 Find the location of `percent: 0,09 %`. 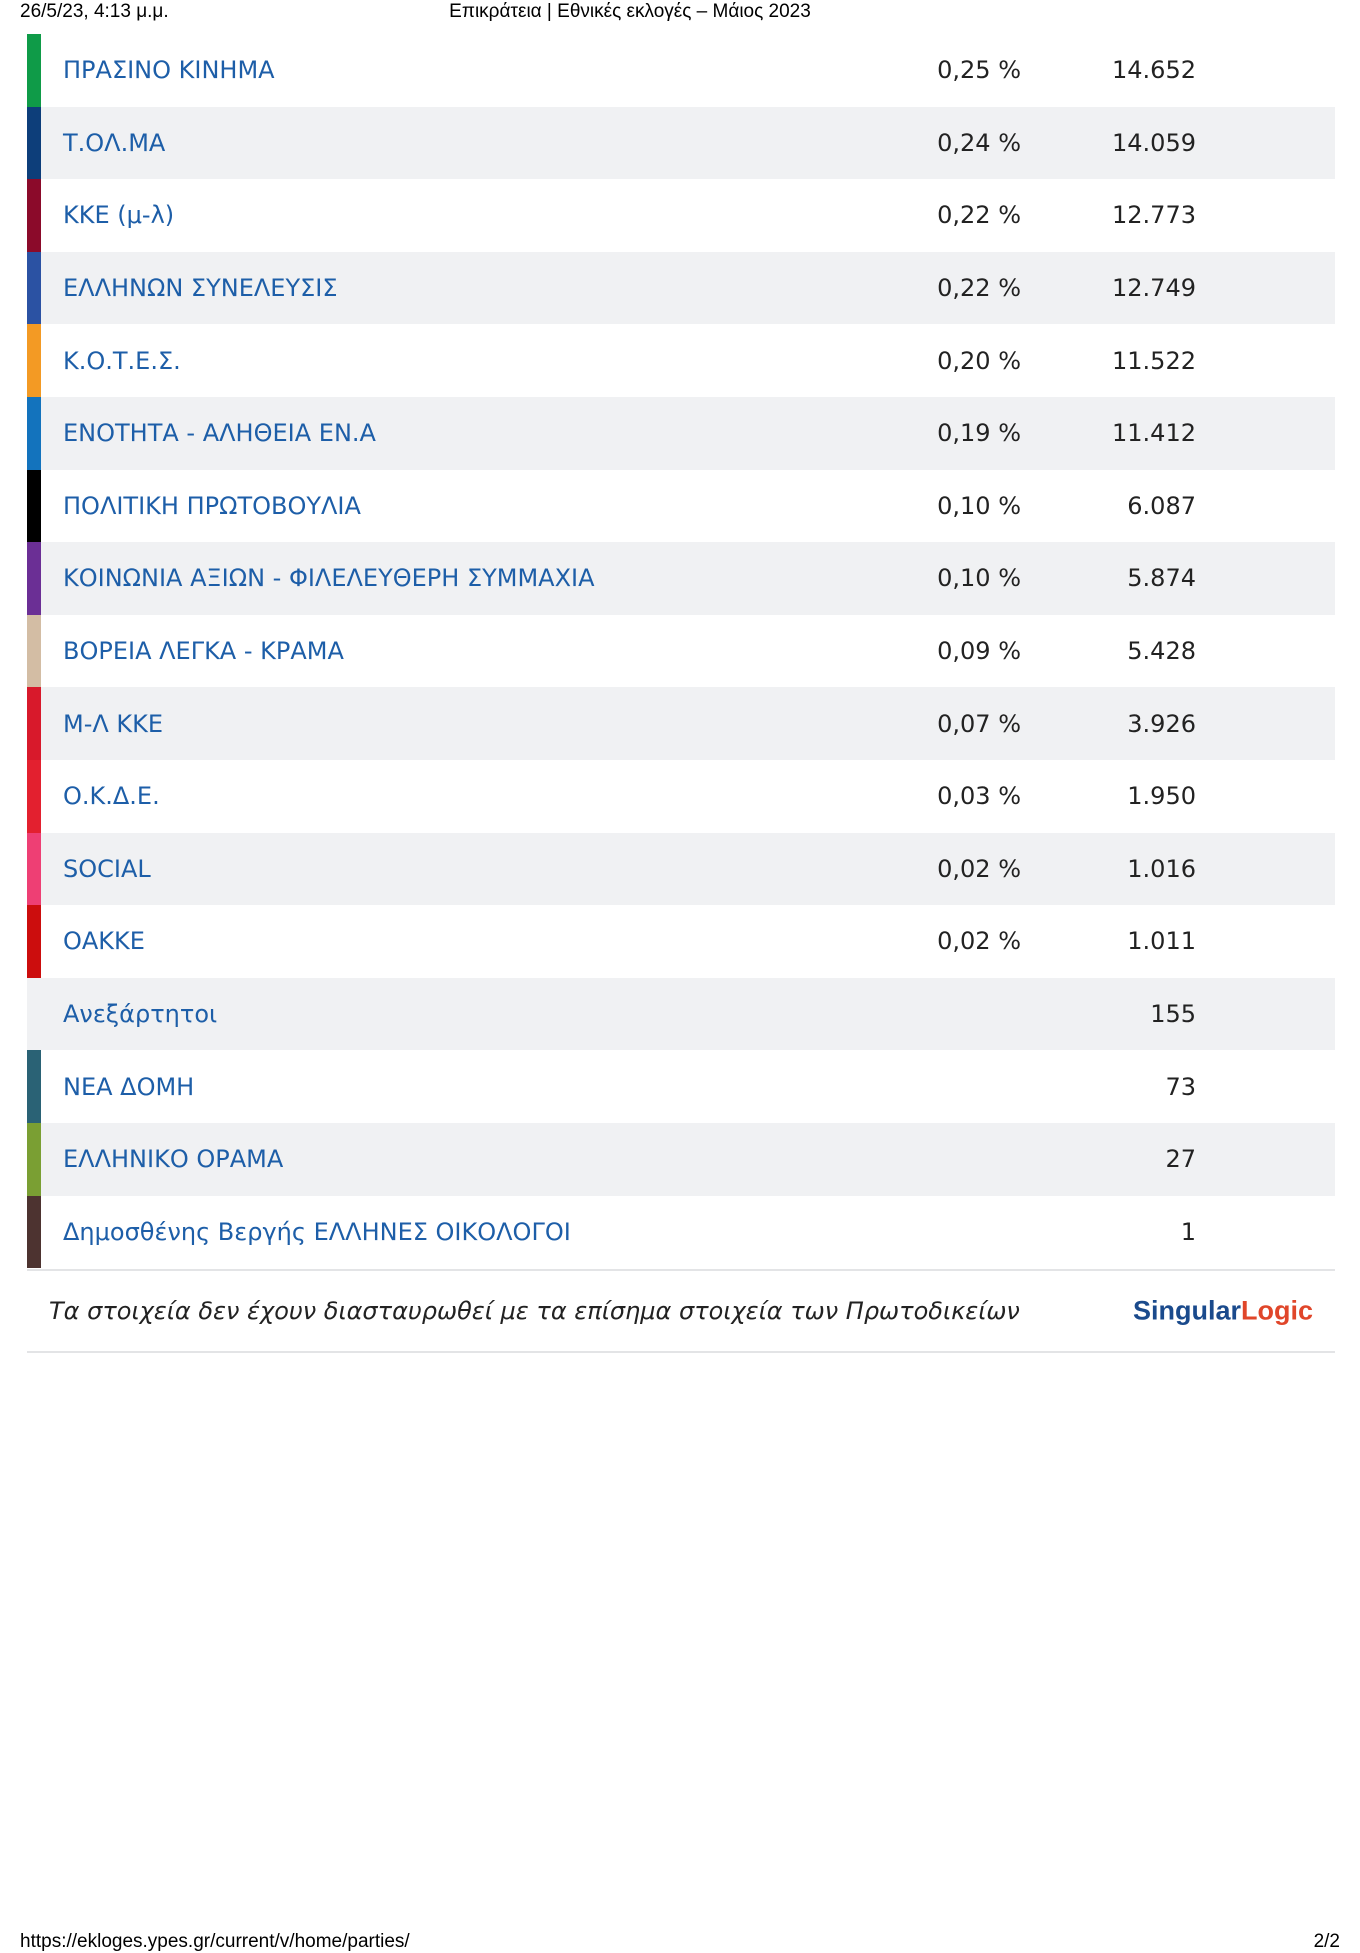

percent: 0,09 % is located at coordinates (979, 651).